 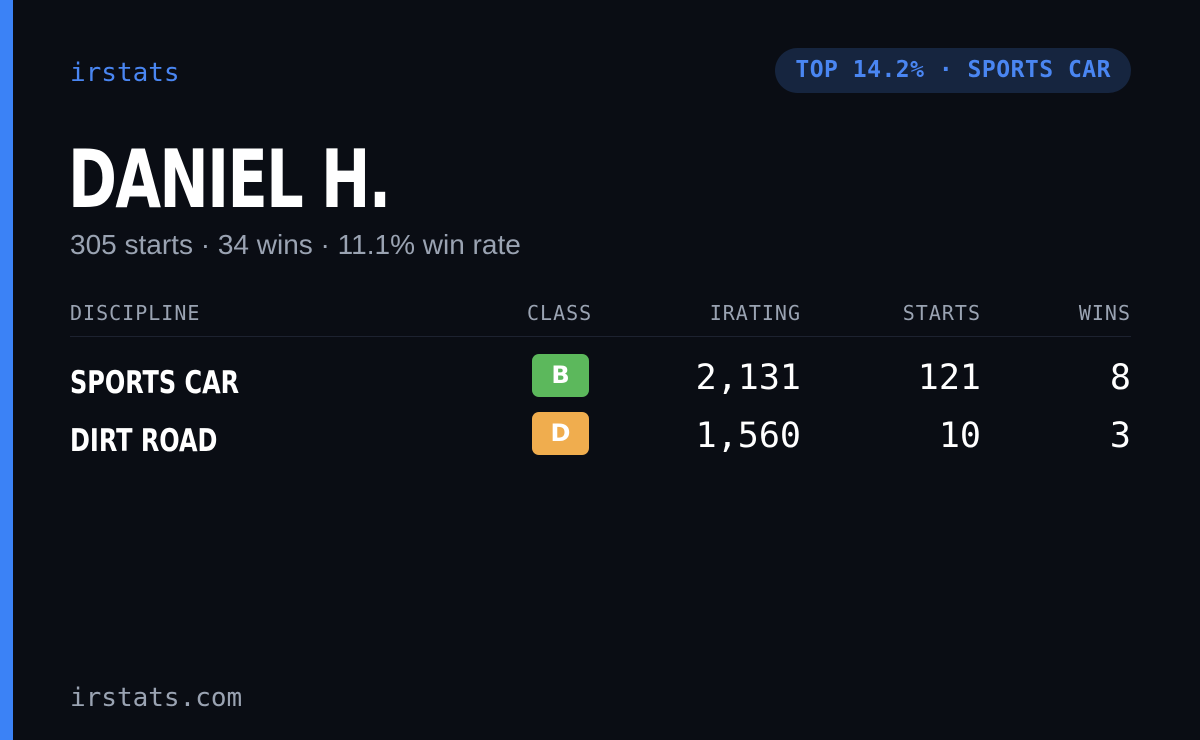 I want to click on header-starts: STARTS, so click(x=941, y=313).